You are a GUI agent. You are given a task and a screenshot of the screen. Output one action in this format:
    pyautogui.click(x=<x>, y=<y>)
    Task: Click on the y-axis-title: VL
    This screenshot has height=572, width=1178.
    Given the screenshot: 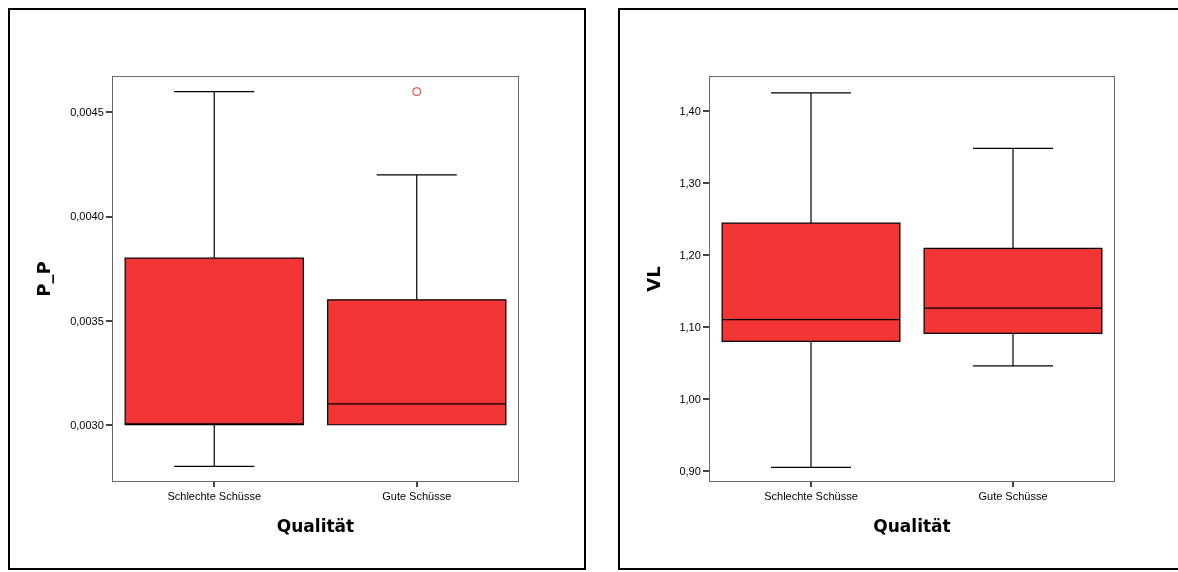 What is the action you would take?
    pyautogui.click(x=653, y=279)
    